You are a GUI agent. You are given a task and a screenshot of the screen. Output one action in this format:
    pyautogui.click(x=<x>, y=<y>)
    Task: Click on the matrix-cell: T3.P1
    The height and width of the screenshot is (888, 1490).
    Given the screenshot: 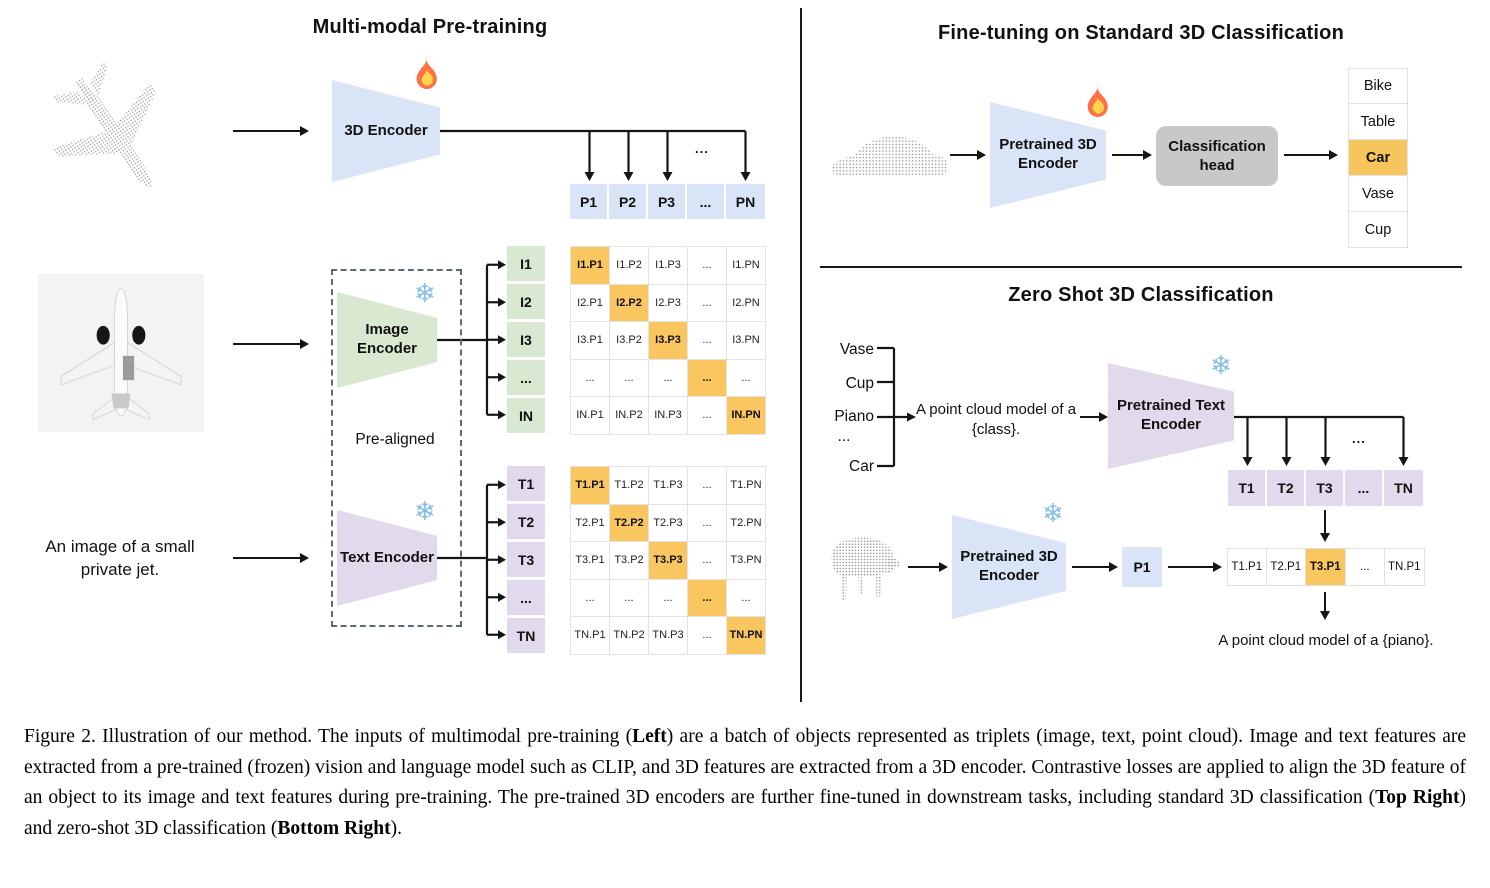 What is the action you would take?
    pyautogui.click(x=590, y=561)
    